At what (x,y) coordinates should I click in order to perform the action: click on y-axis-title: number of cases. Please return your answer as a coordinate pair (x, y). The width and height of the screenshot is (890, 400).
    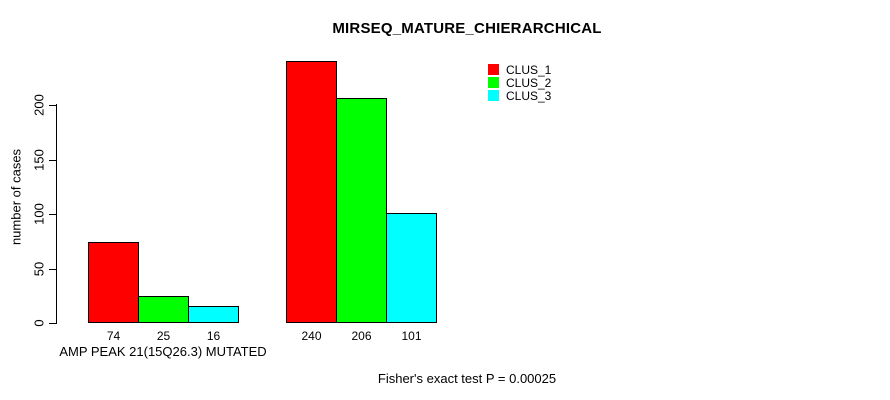
    Looking at the image, I should click on (16, 197).